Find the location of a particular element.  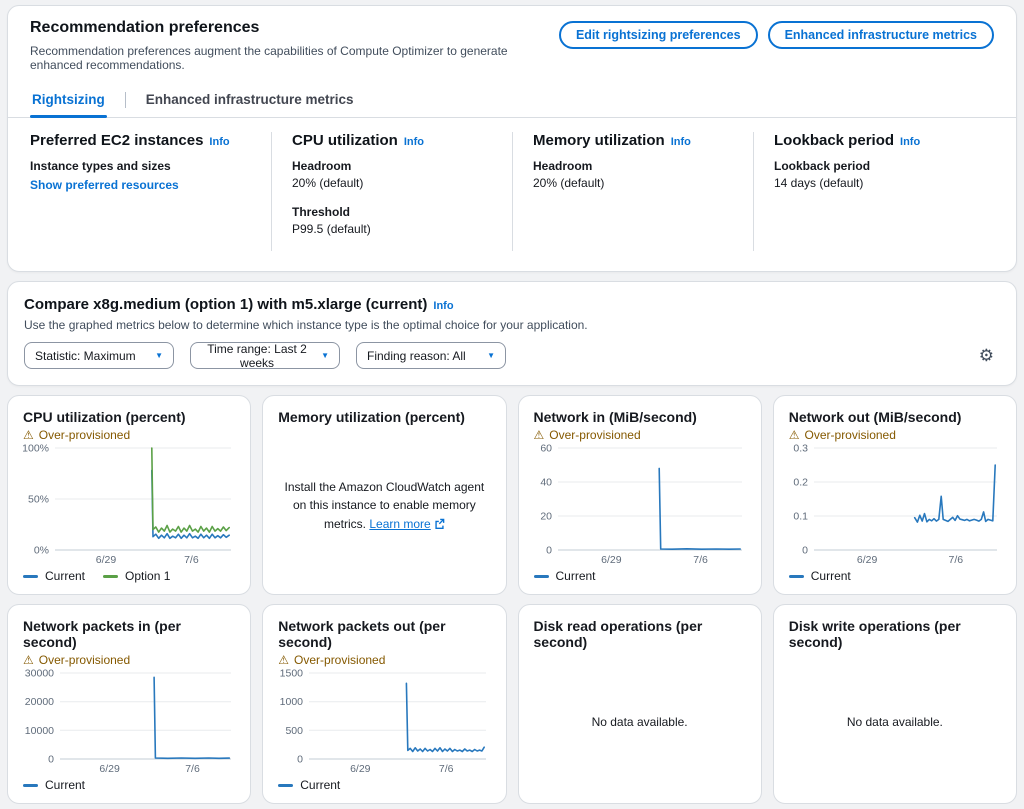

svg-text: 10000 is located at coordinates (39, 731).